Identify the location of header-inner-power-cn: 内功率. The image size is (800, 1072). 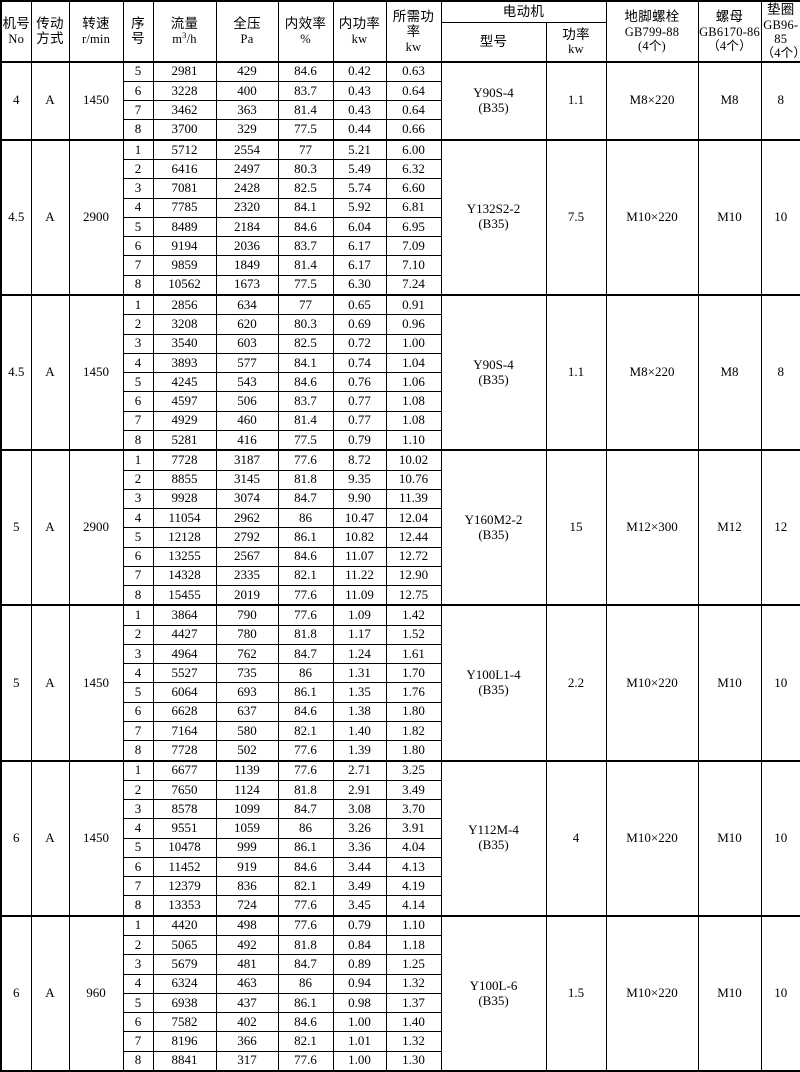
(360, 24).